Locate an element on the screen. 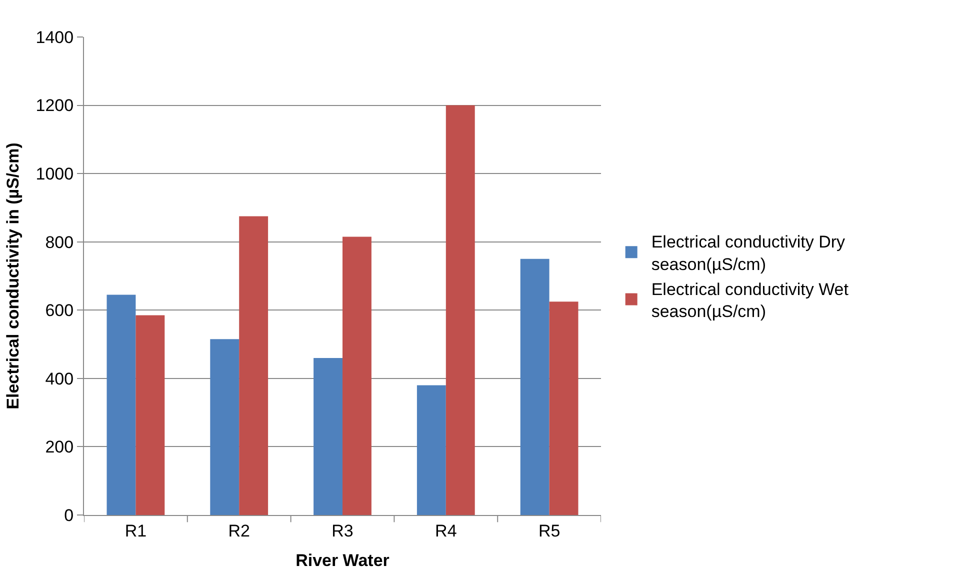 This screenshot has height=578, width=956. x-tick-label: R1 is located at coordinates (135, 530).